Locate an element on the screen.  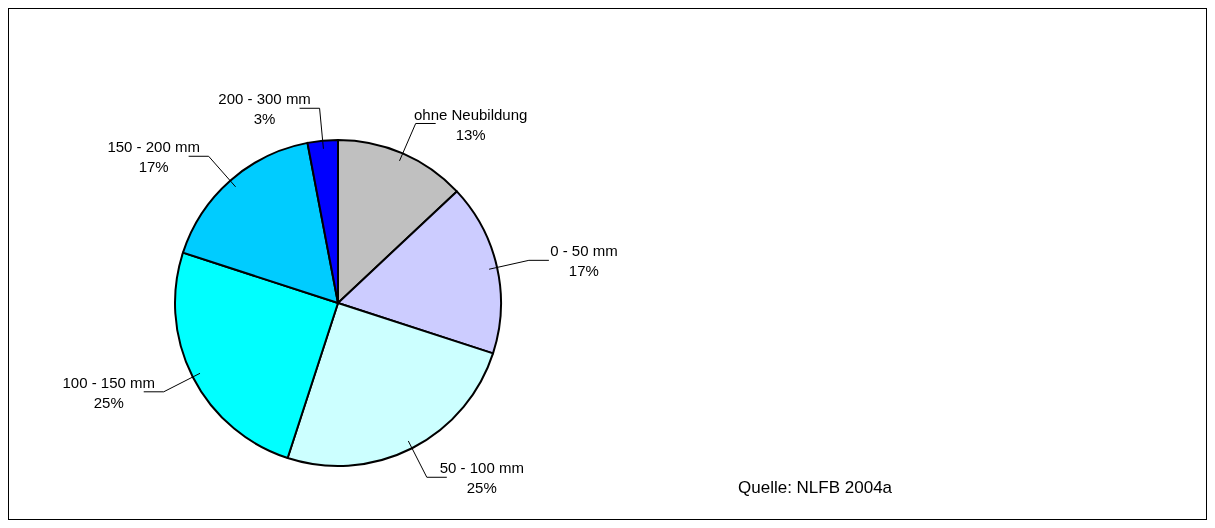
data-label: 13% is located at coordinates (470, 134).